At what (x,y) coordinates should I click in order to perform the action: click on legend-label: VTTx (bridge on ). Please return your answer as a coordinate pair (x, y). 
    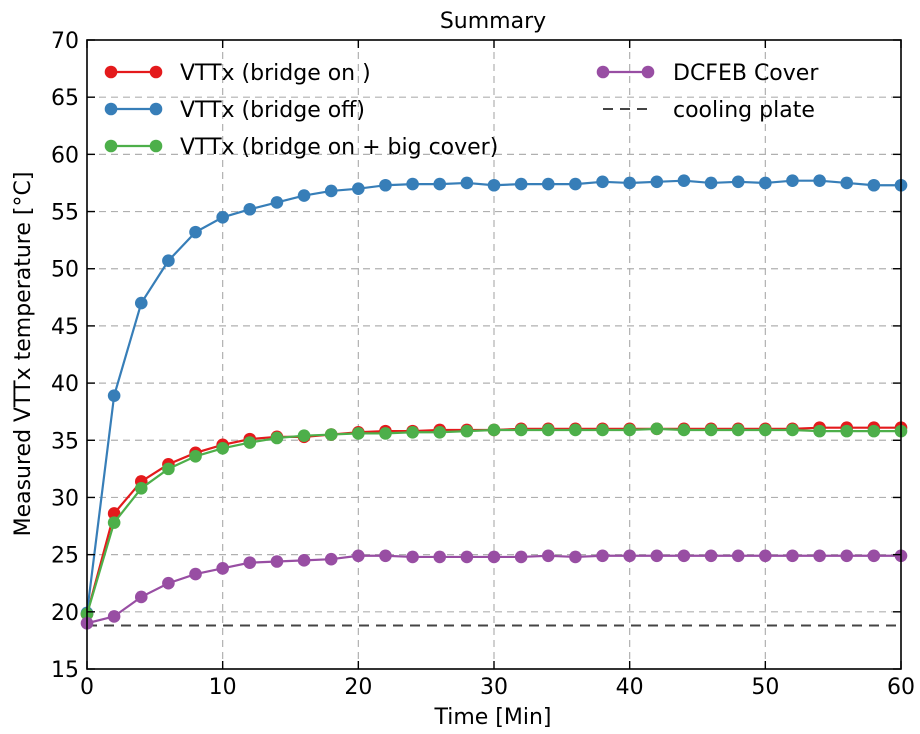
    Looking at the image, I should click on (275, 73).